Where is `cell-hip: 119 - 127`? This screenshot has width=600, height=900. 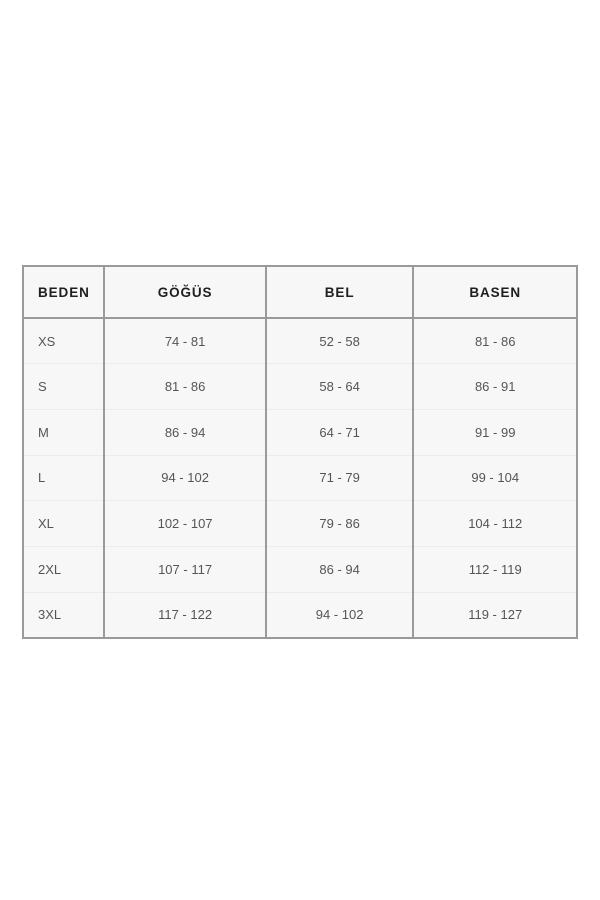 cell-hip: 119 - 127 is located at coordinates (495, 614).